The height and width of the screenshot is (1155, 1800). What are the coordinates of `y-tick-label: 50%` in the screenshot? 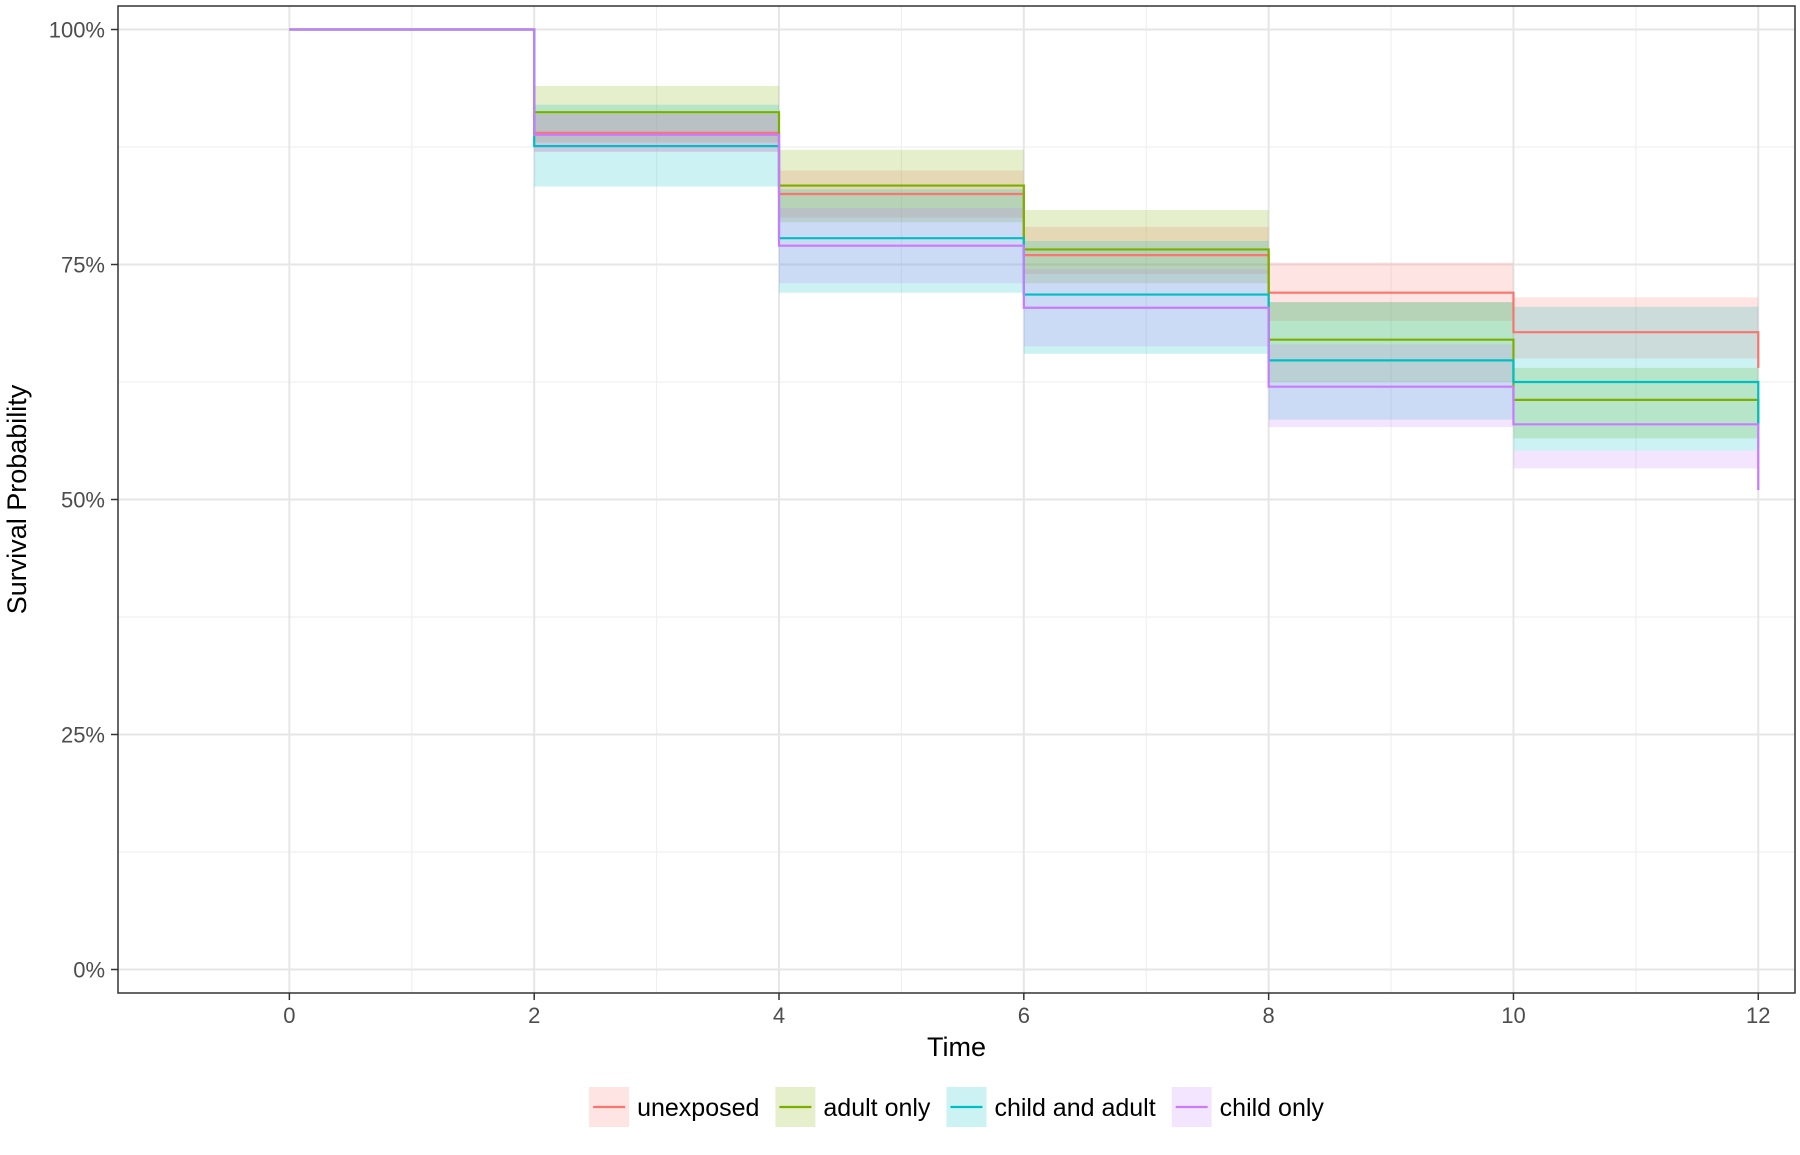 It's located at (83, 500).